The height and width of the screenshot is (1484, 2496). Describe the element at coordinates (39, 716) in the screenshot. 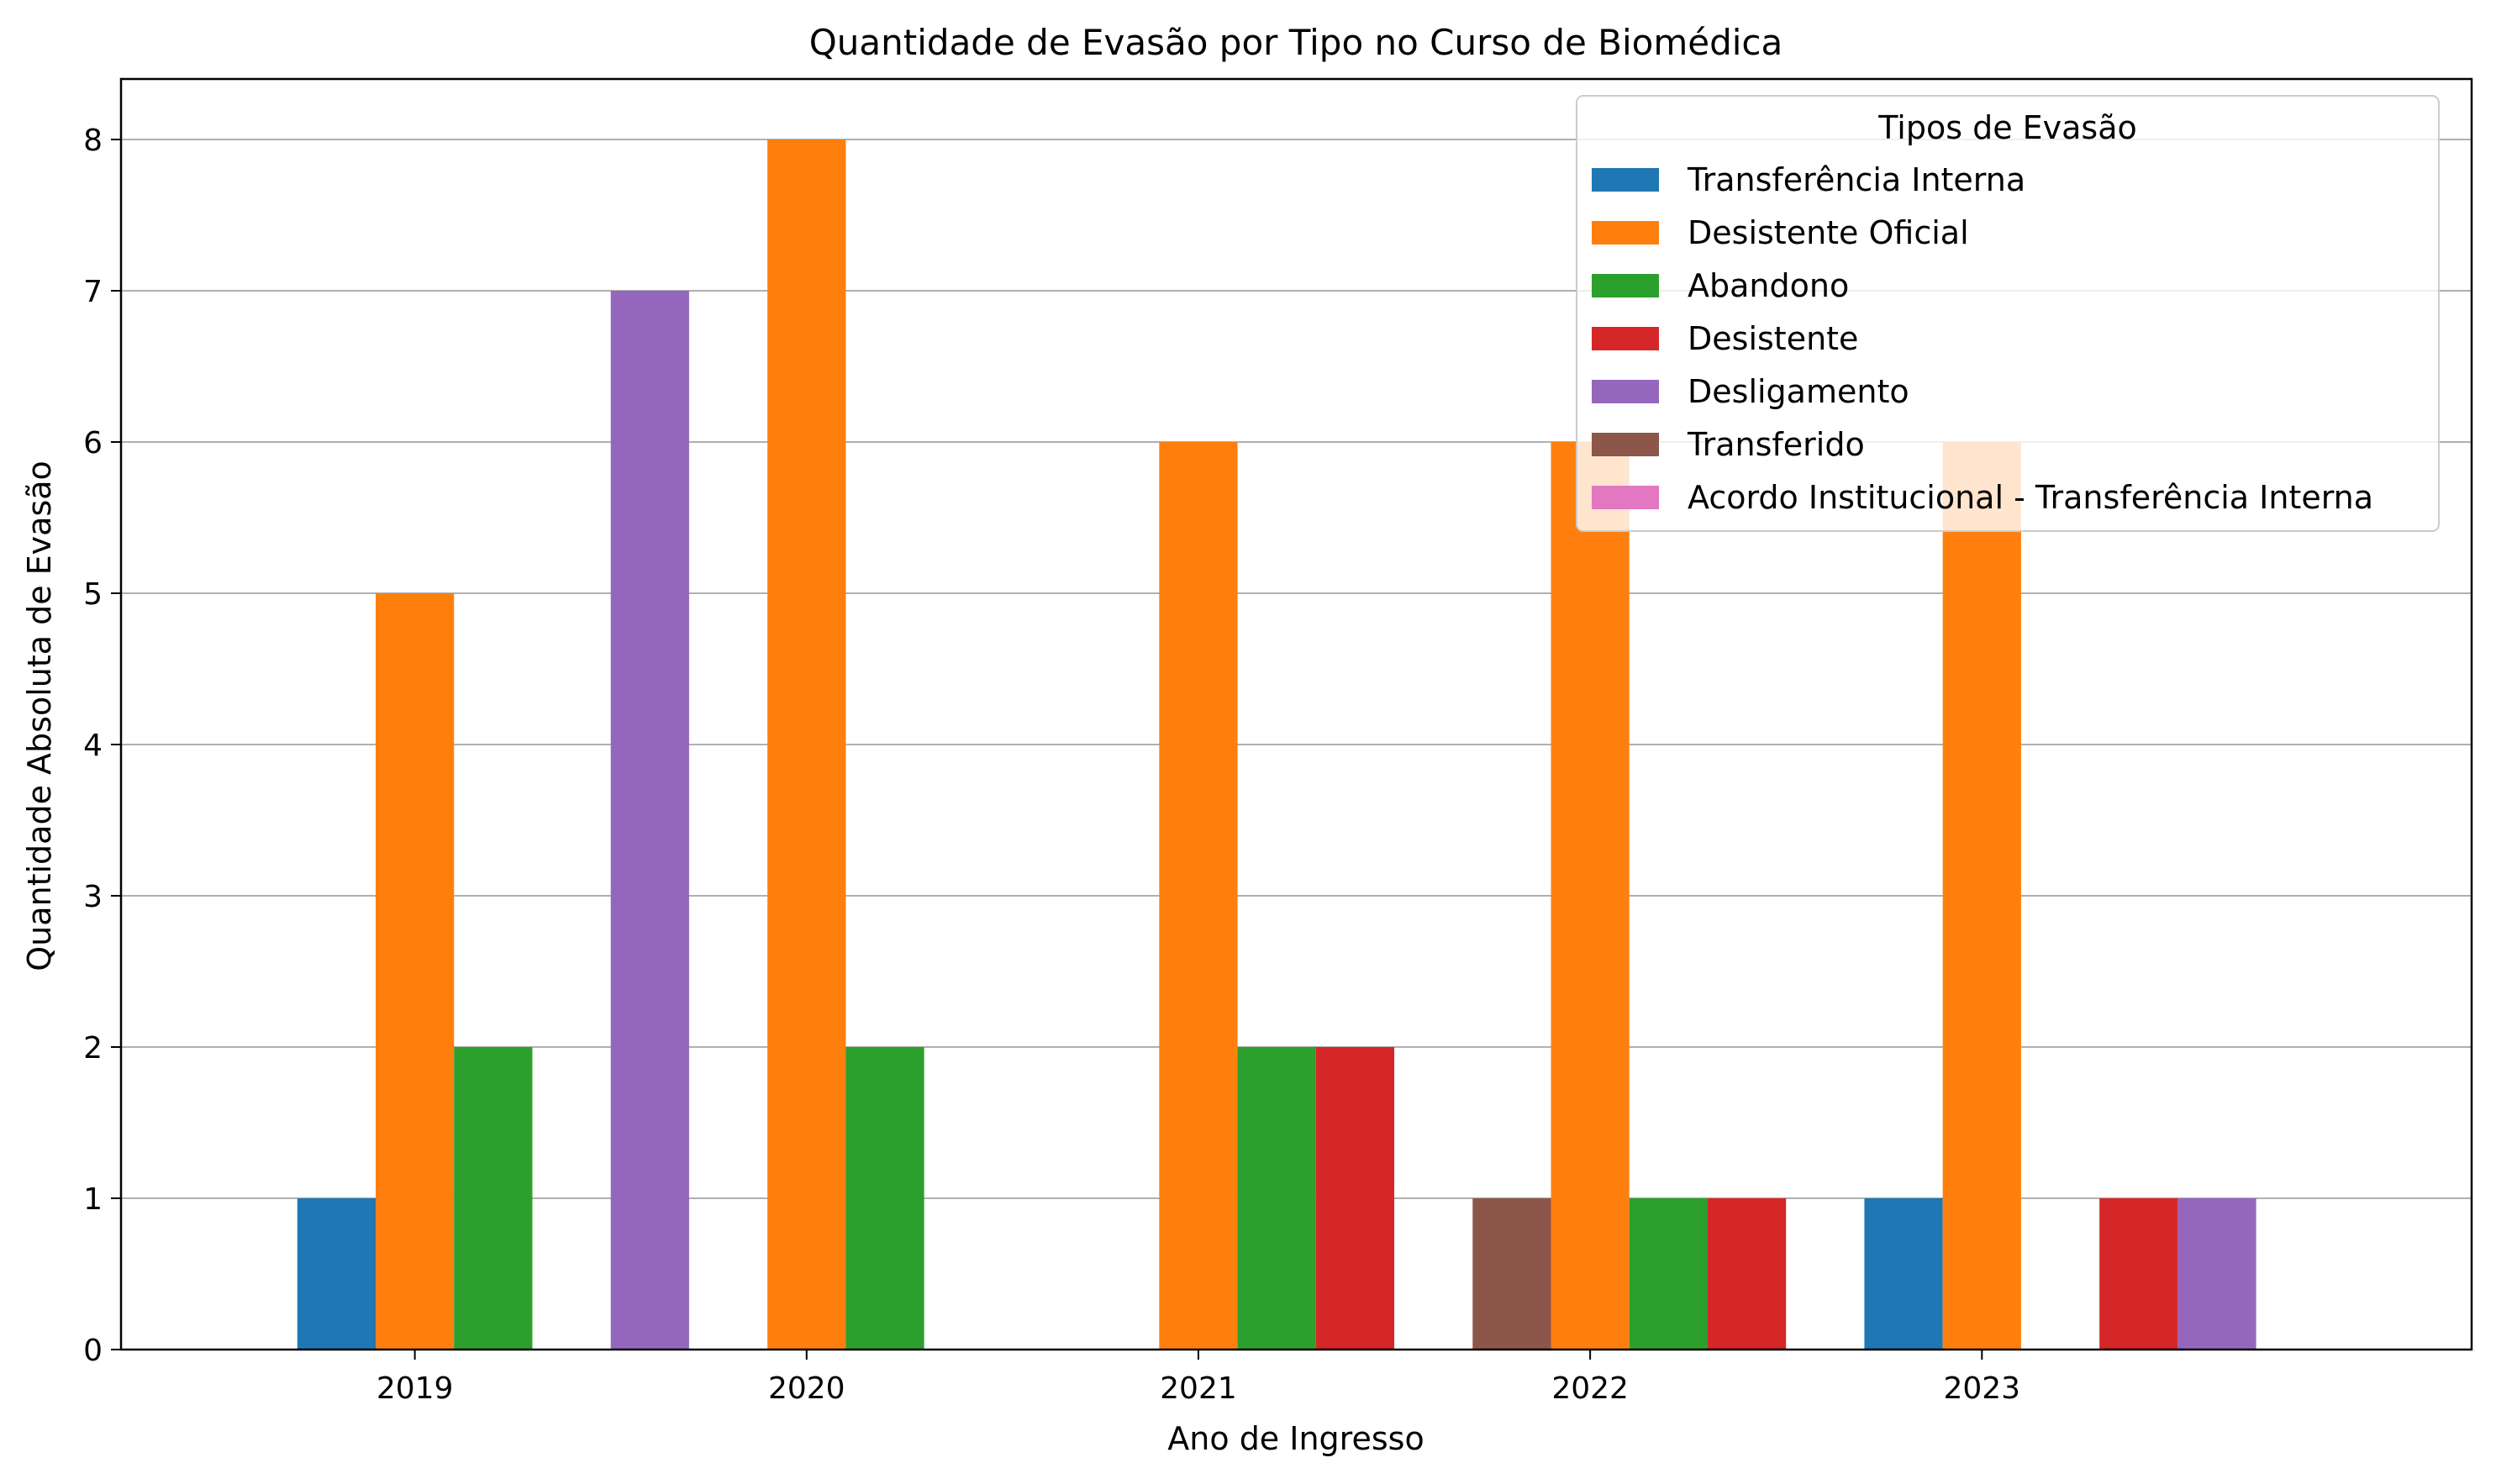

I see `y-axis-label: Quantidade Absoluta de Evasão` at that location.